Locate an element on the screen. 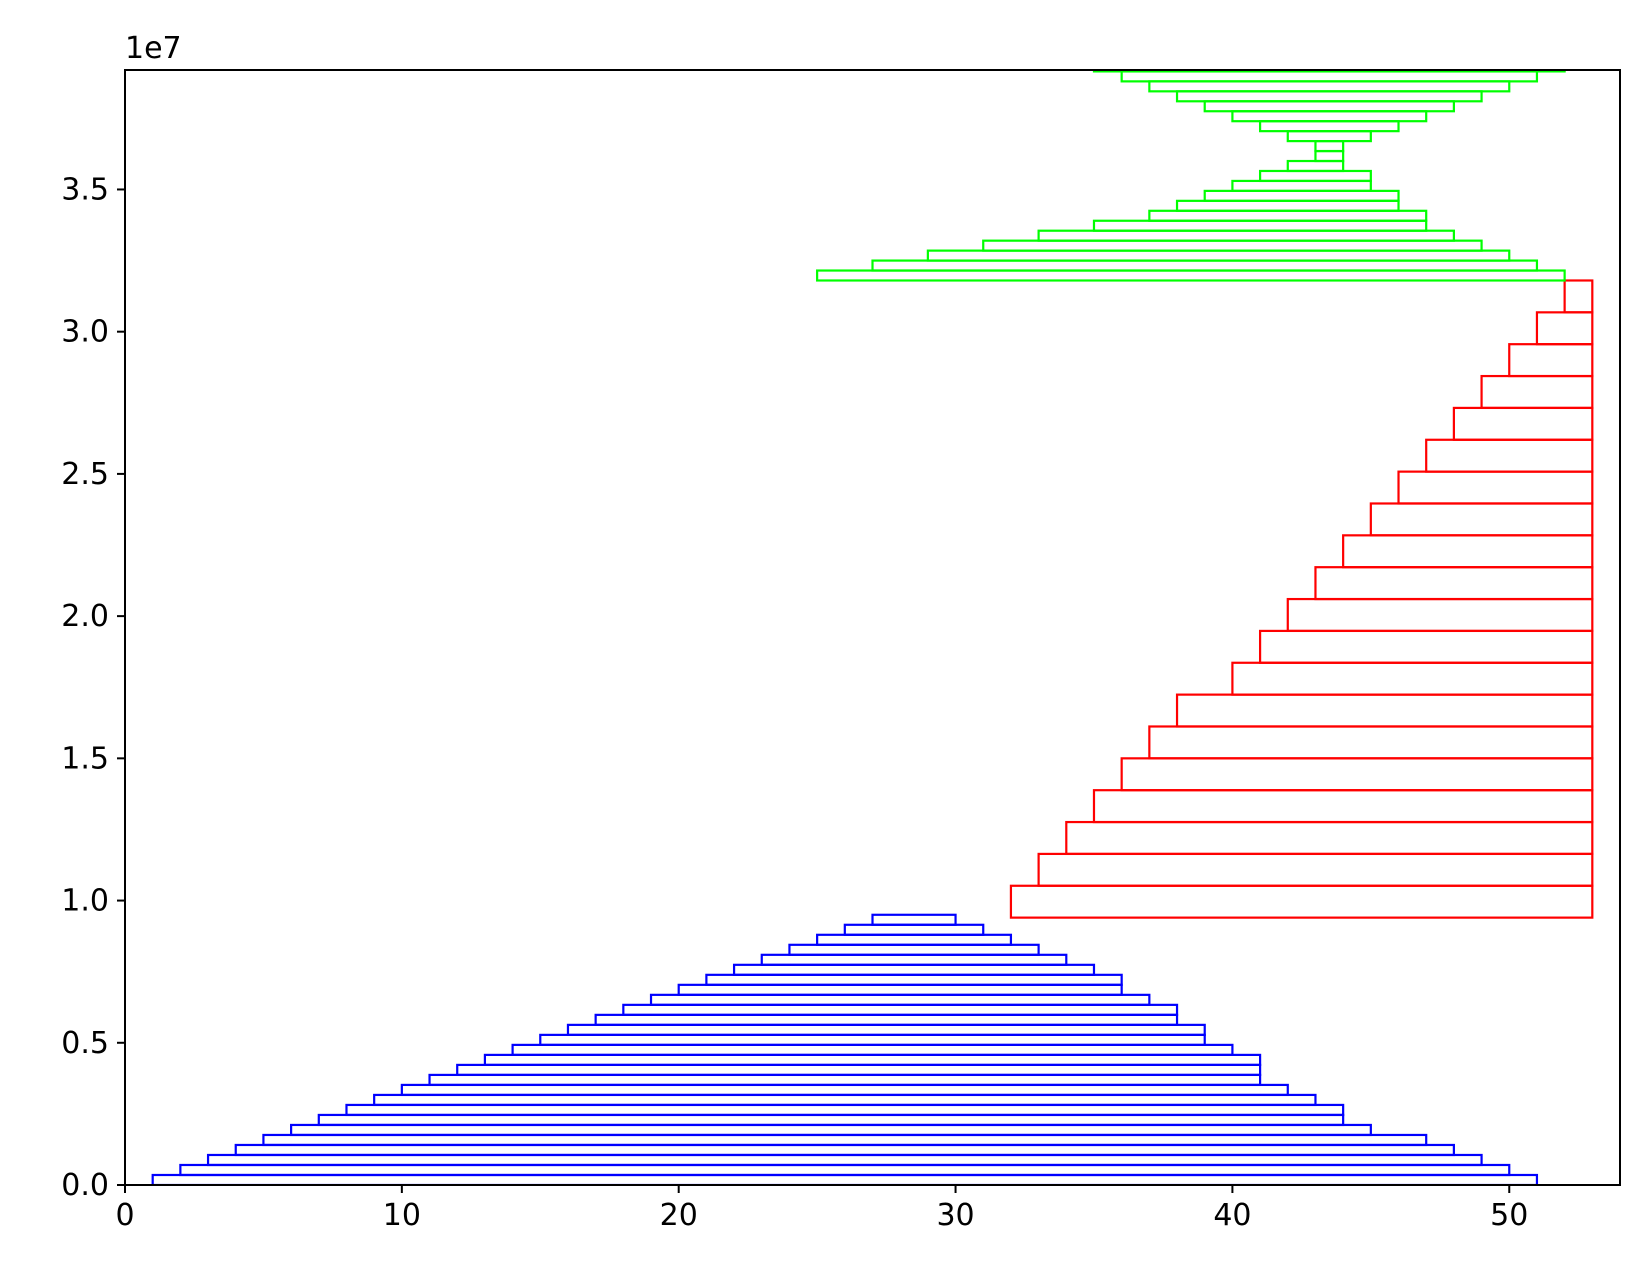  y-tick-label: 3.5 is located at coordinates (85, 189).